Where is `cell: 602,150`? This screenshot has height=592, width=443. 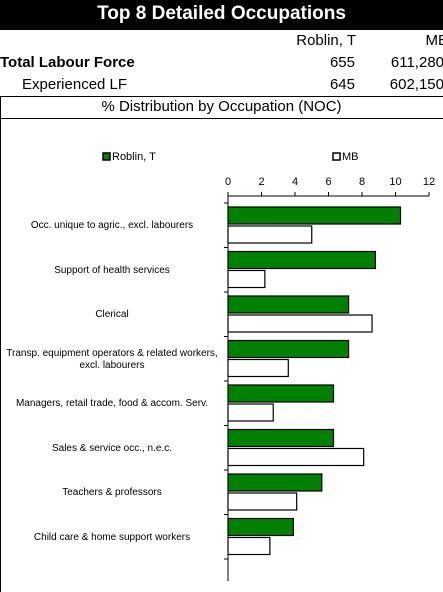
cell: 602,150 is located at coordinates (416, 84).